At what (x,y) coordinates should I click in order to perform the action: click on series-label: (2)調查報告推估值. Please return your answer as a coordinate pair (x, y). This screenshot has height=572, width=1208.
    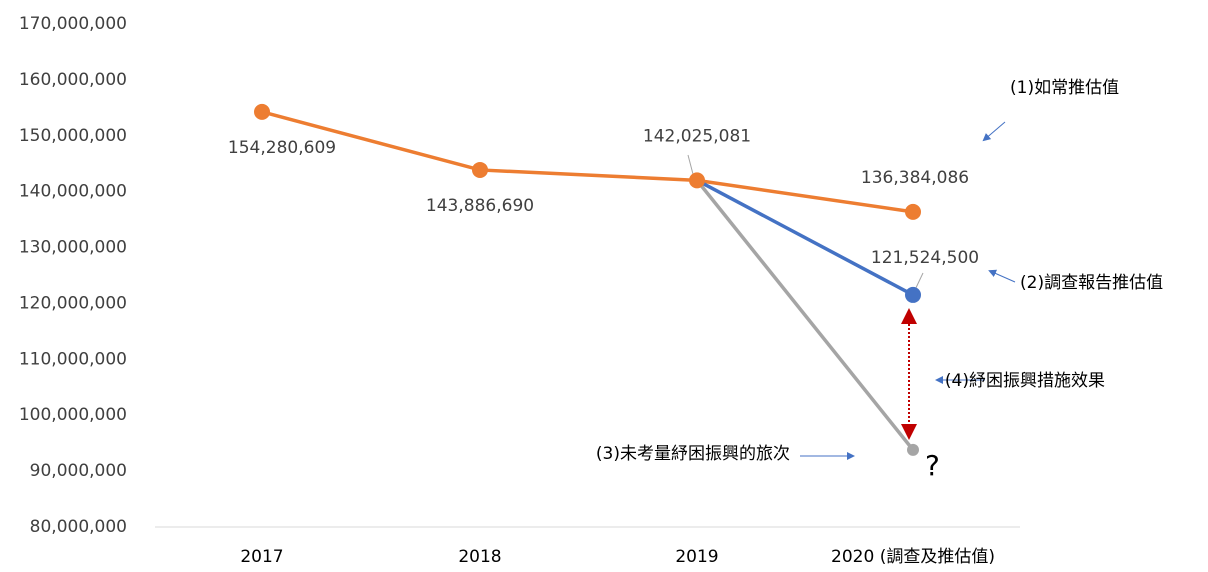
    Looking at the image, I should click on (1091, 283).